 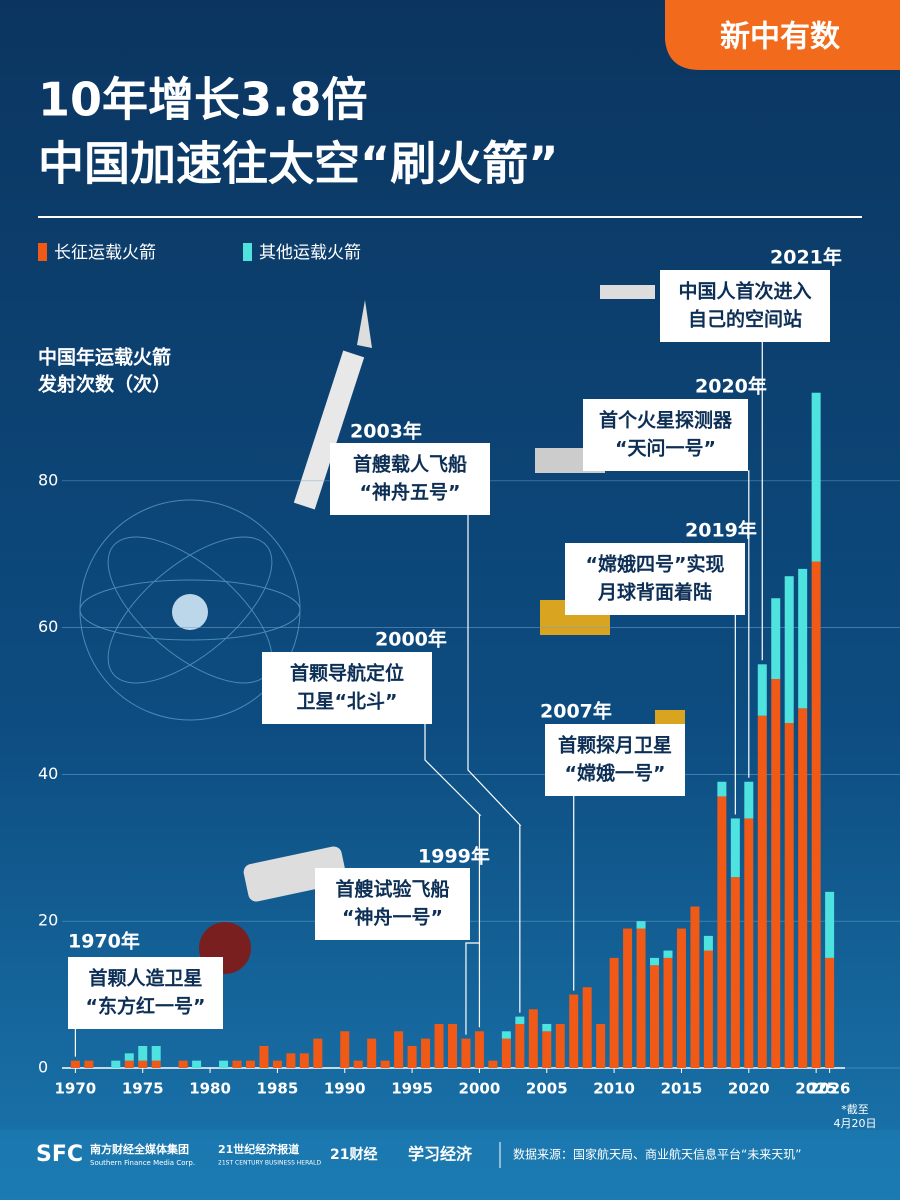 What do you see at coordinates (855, 1123) in the screenshot?
I see `note: 4月20日` at bounding box center [855, 1123].